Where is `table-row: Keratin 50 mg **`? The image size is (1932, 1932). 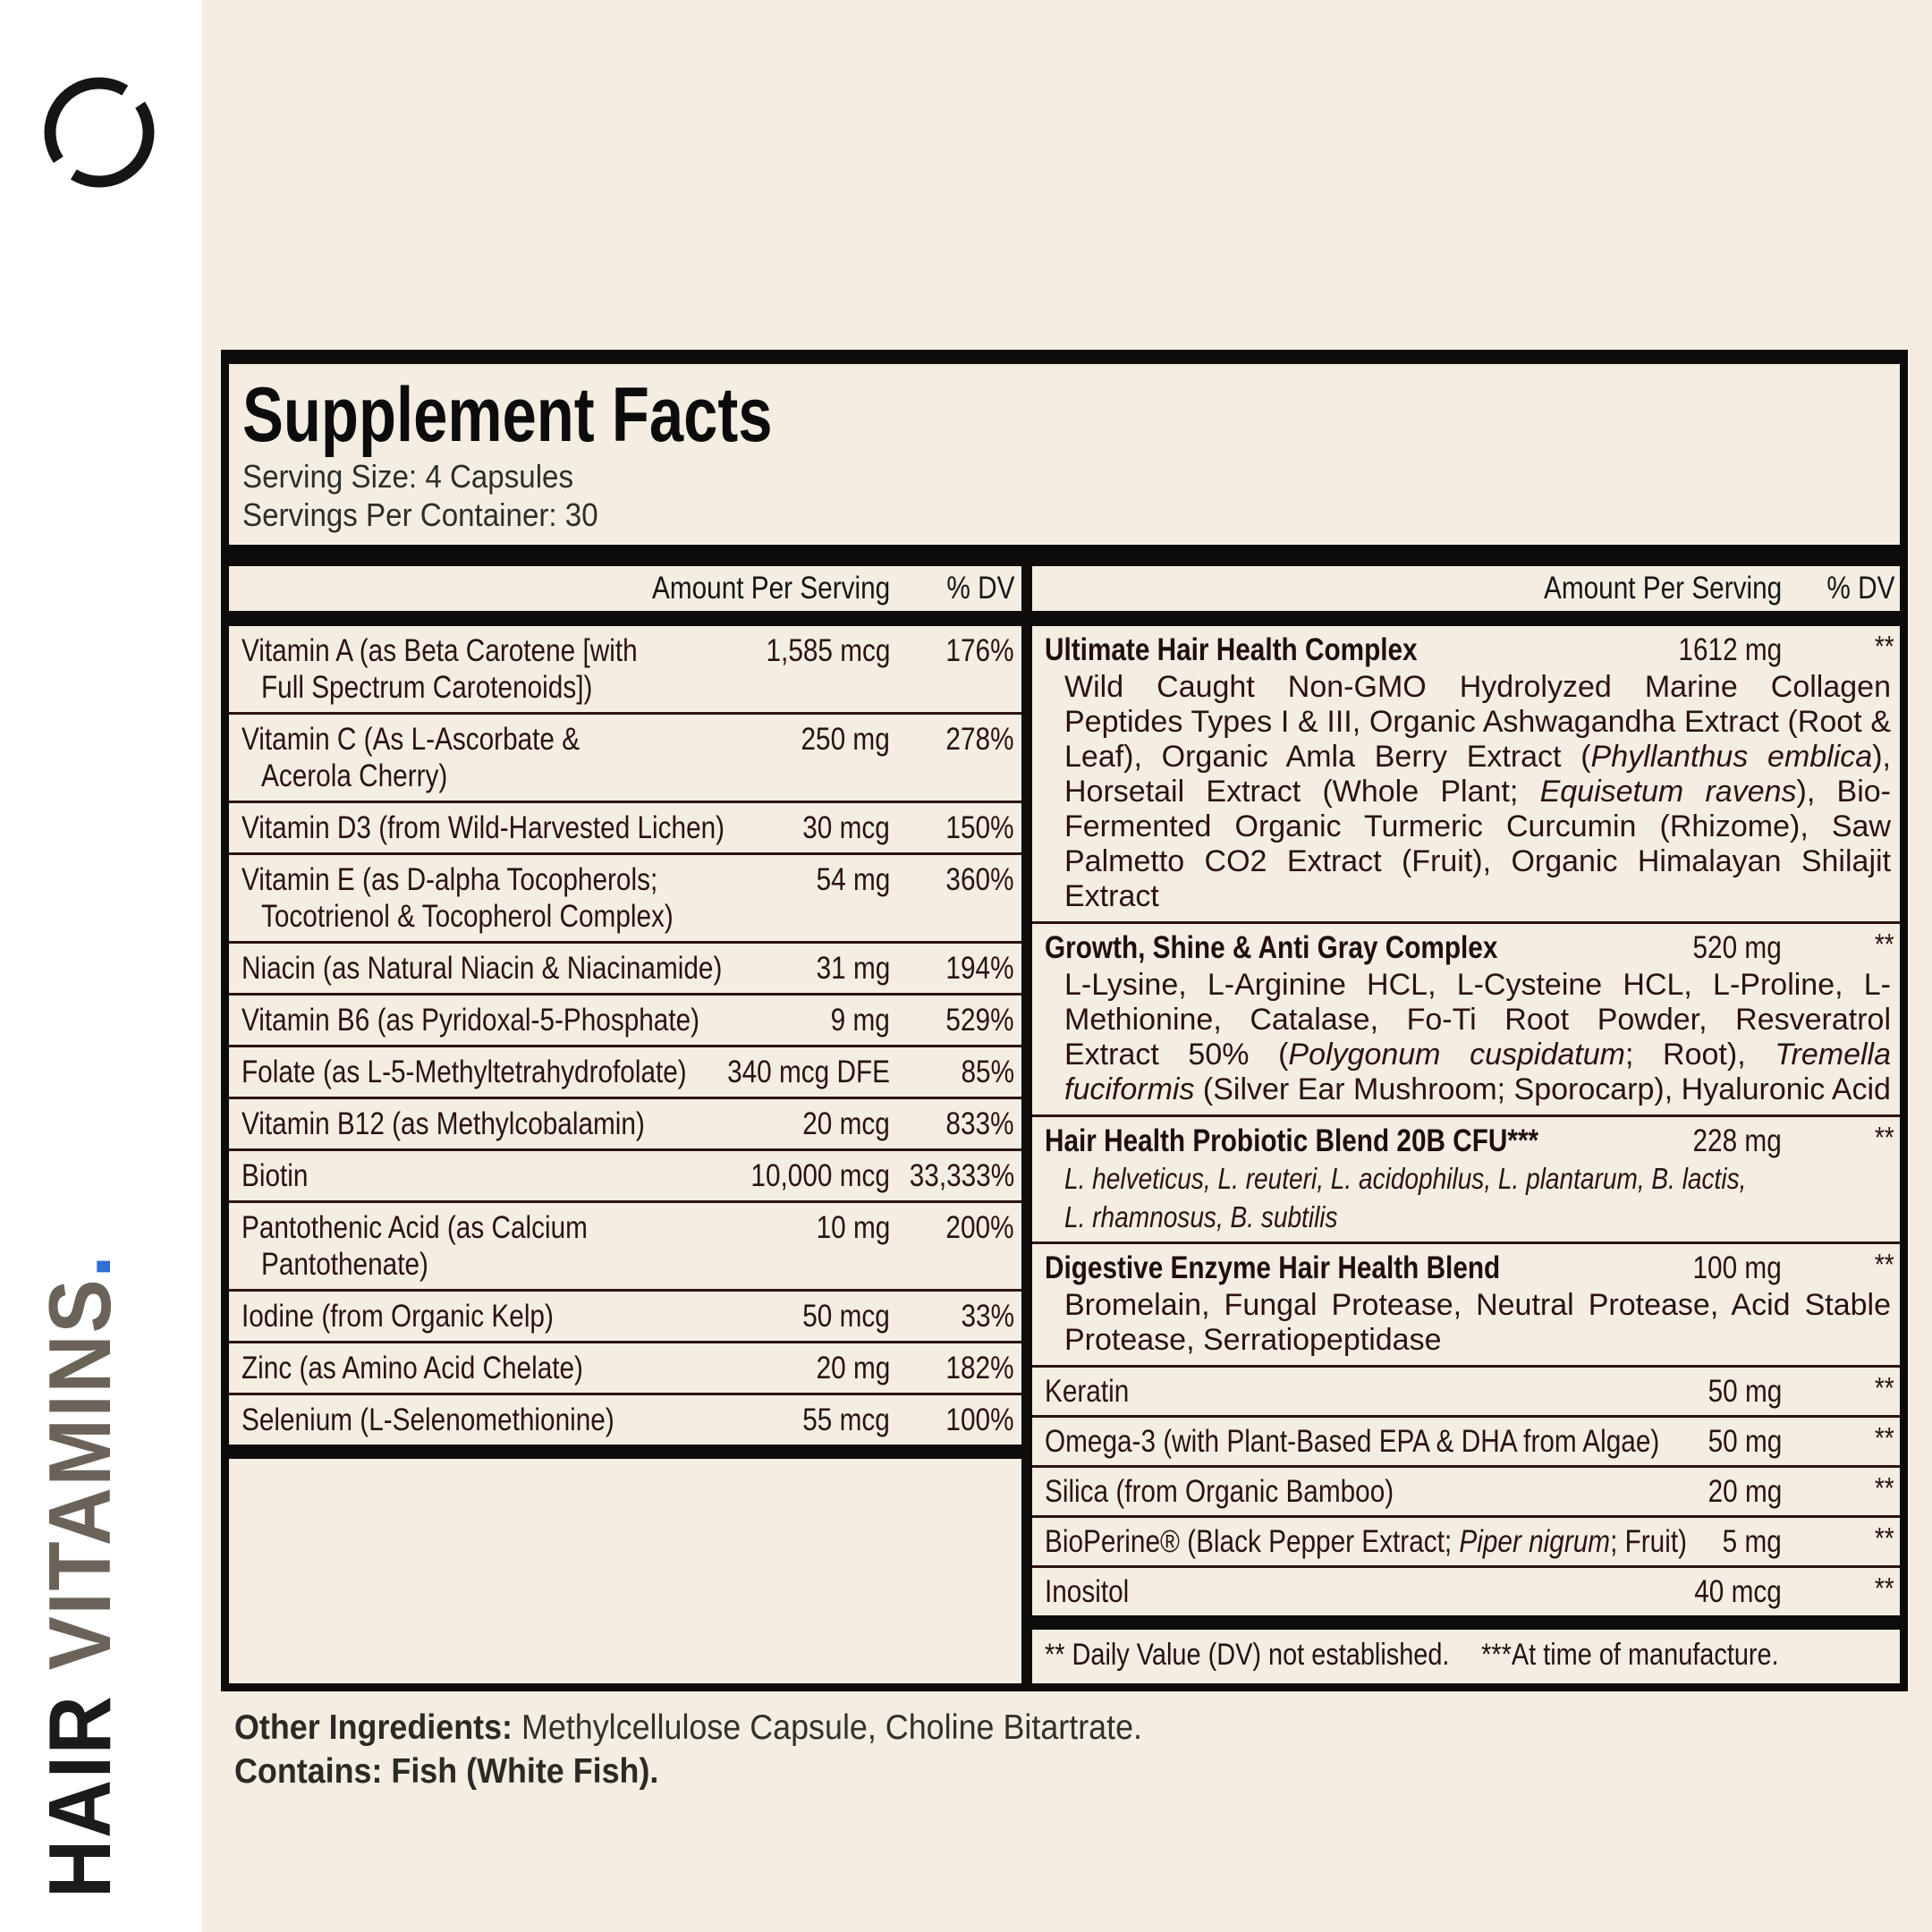
table-row: Keratin 50 mg ** is located at coordinates (1466, 1390).